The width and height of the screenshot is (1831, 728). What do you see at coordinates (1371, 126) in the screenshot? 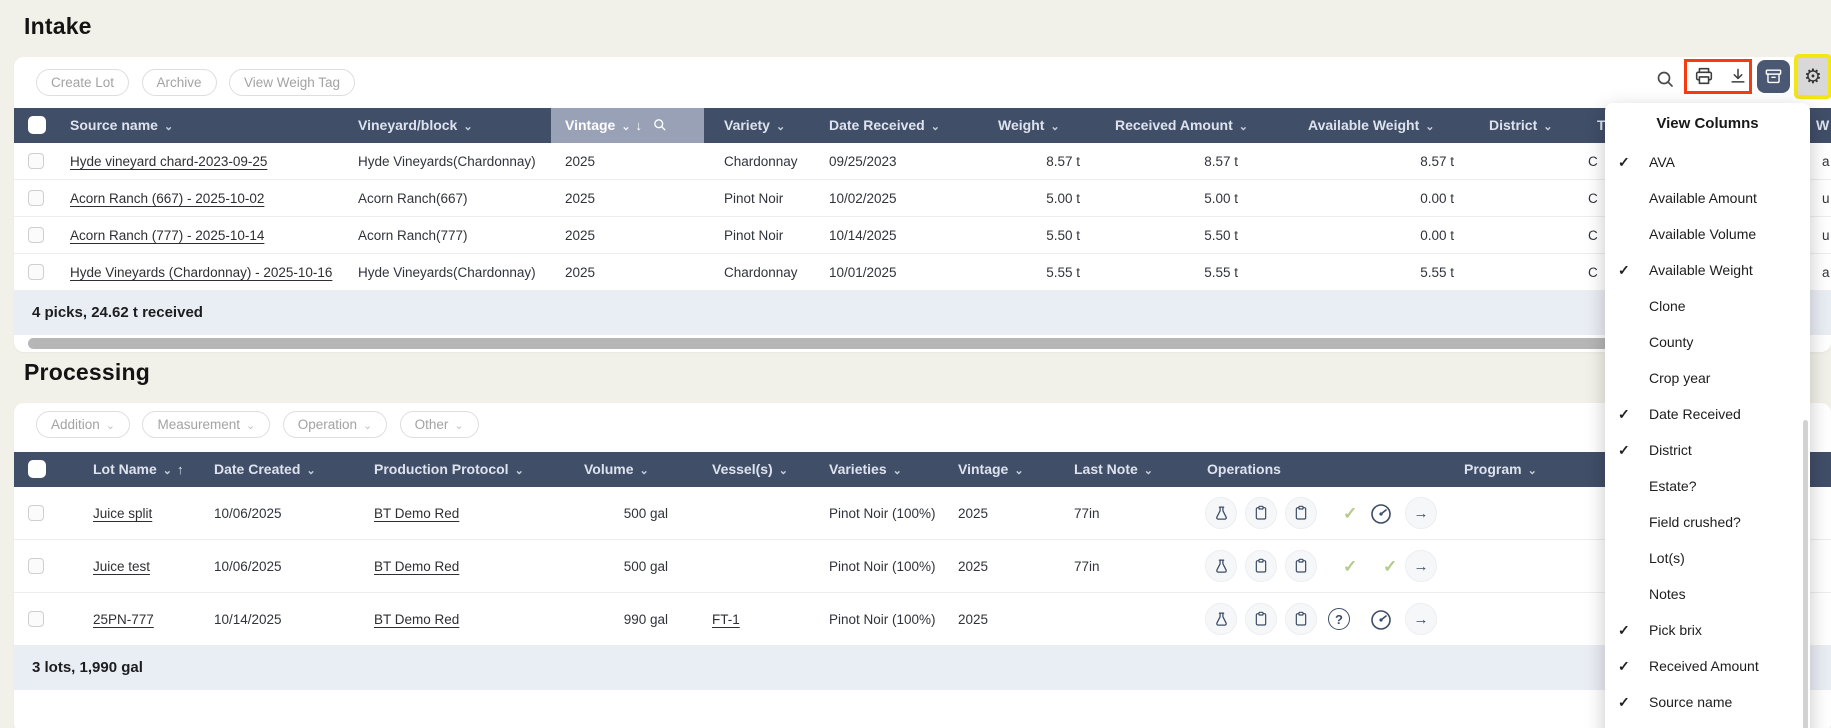
I see `col-available-weight: Available Weight ⌄` at bounding box center [1371, 126].